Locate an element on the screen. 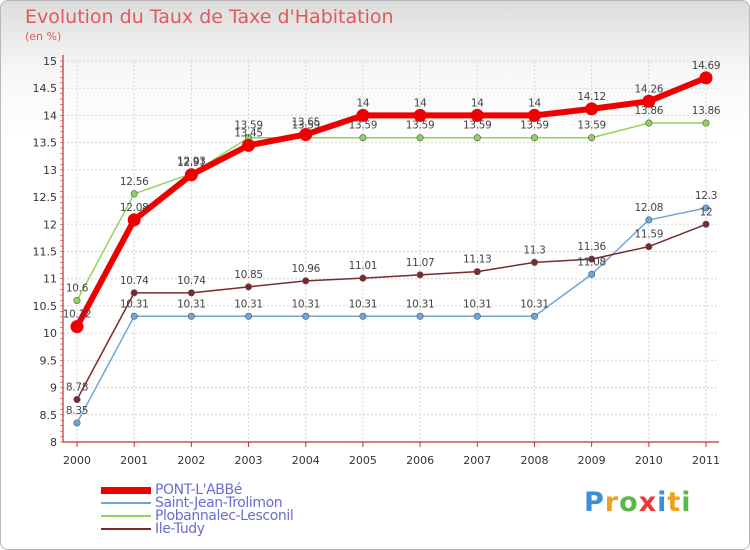 The width and height of the screenshot is (750, 550). data-label: 11.3 is located at coordinates (534, 250).